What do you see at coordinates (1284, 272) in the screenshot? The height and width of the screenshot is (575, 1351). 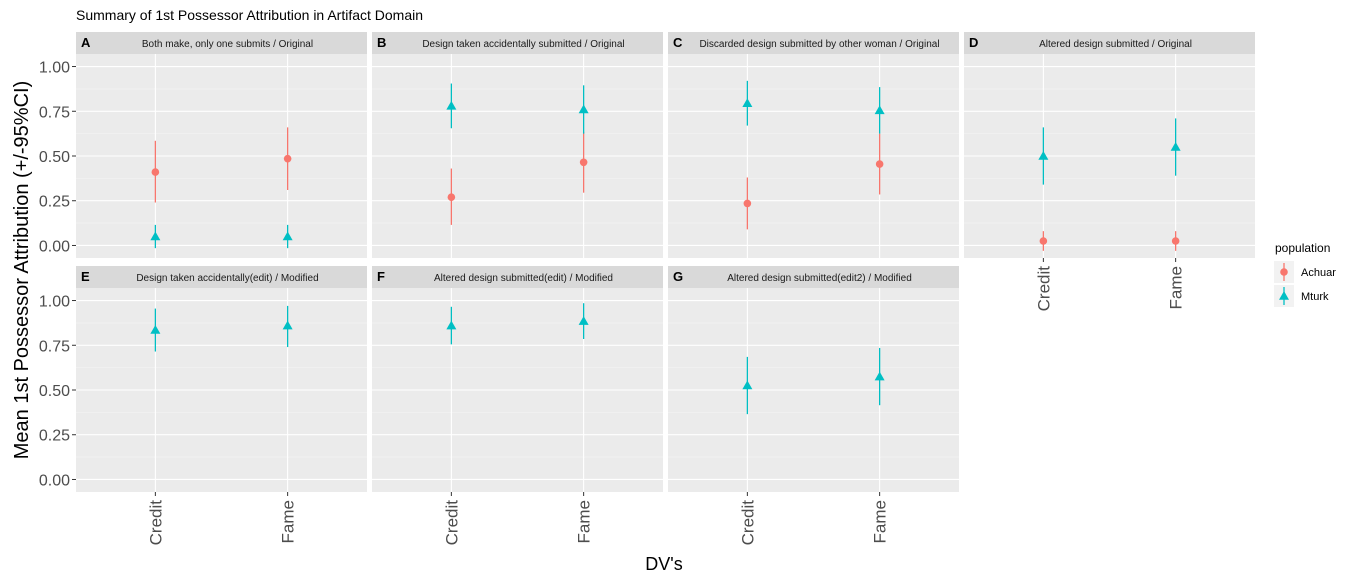 I see `legend-key-achuar` at bounding box center [1284, 272].